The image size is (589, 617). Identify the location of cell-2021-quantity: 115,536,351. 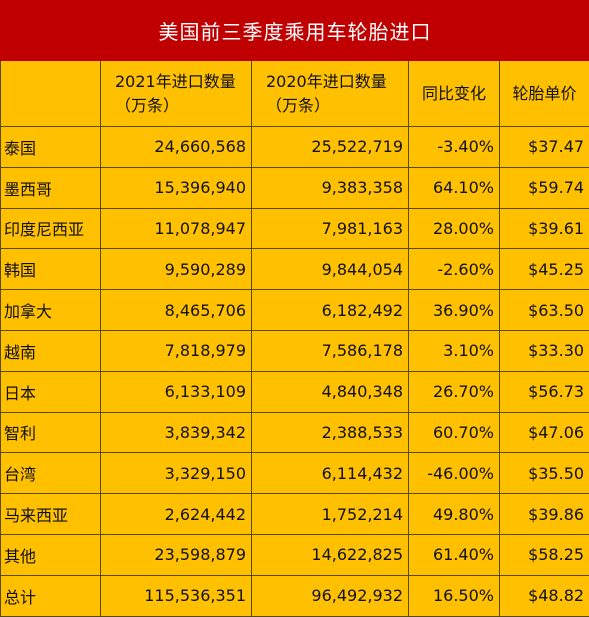
(176, 595).